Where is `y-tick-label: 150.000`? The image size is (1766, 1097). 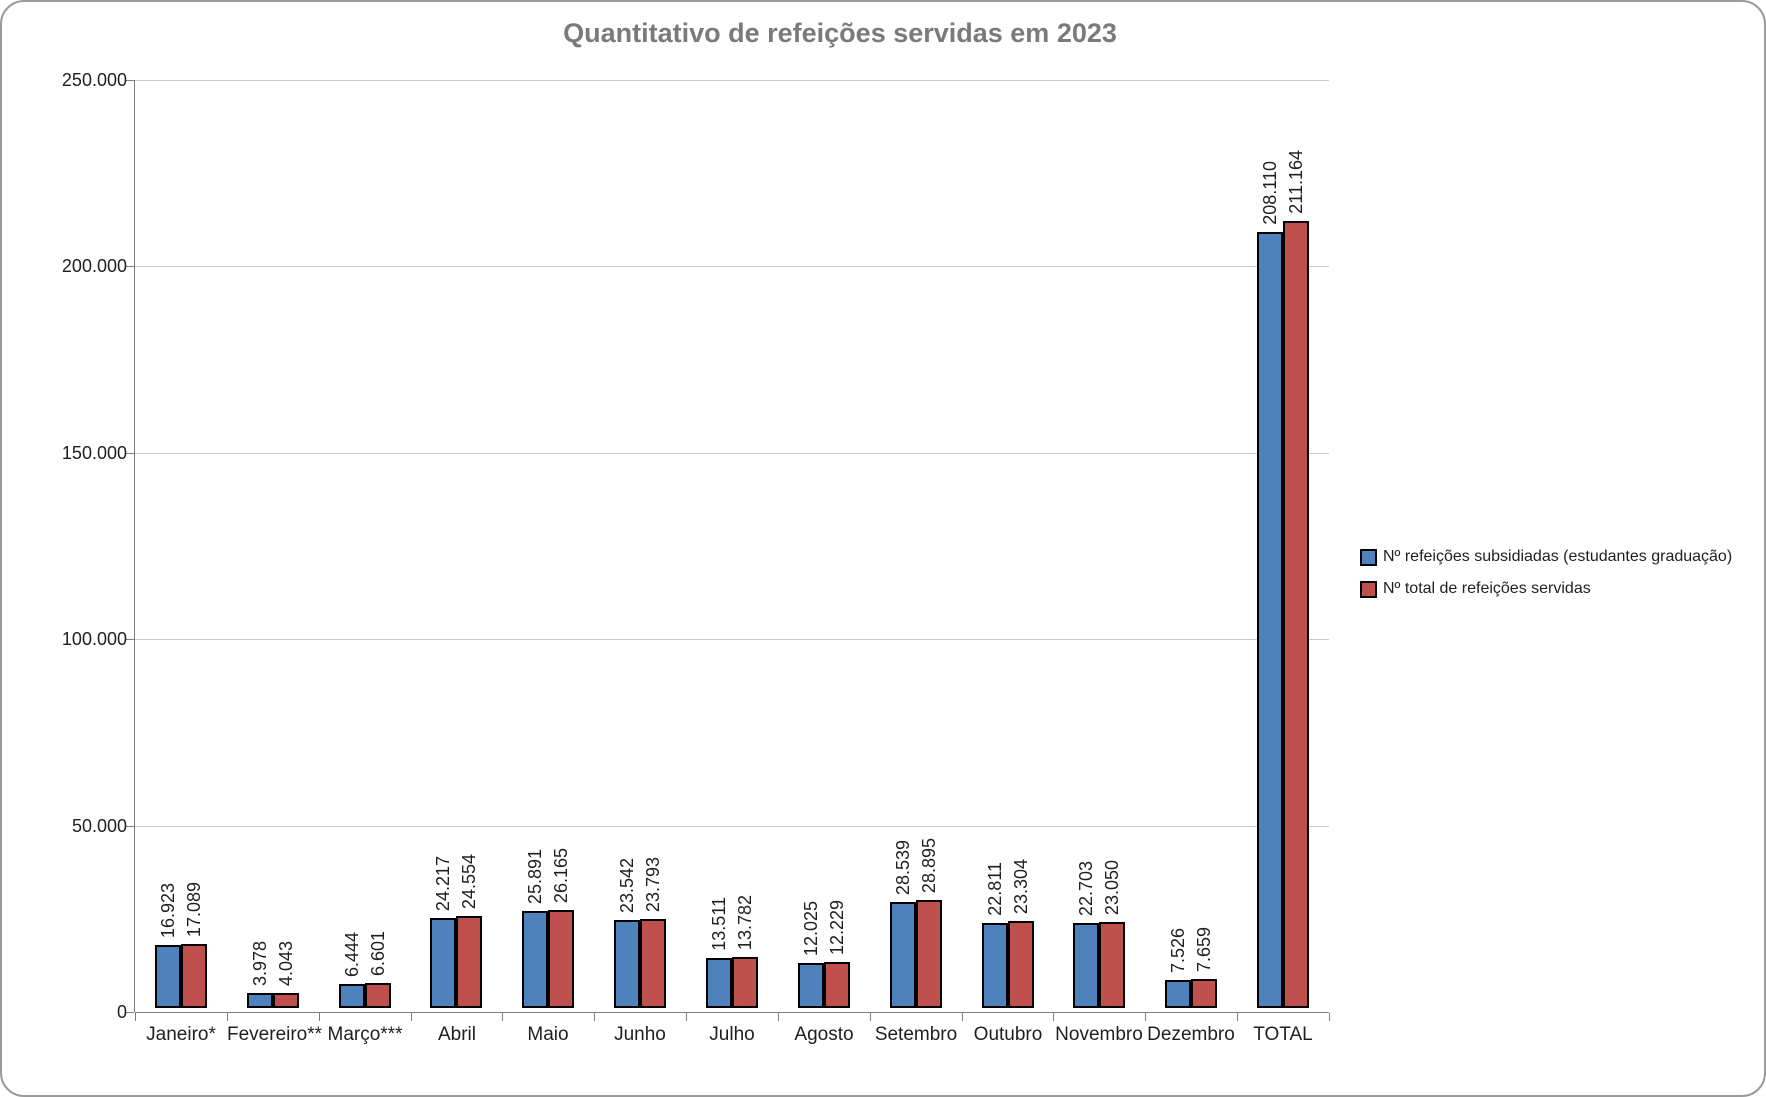 y-tick-label: 150.000 is located at coordinates (94, 453).